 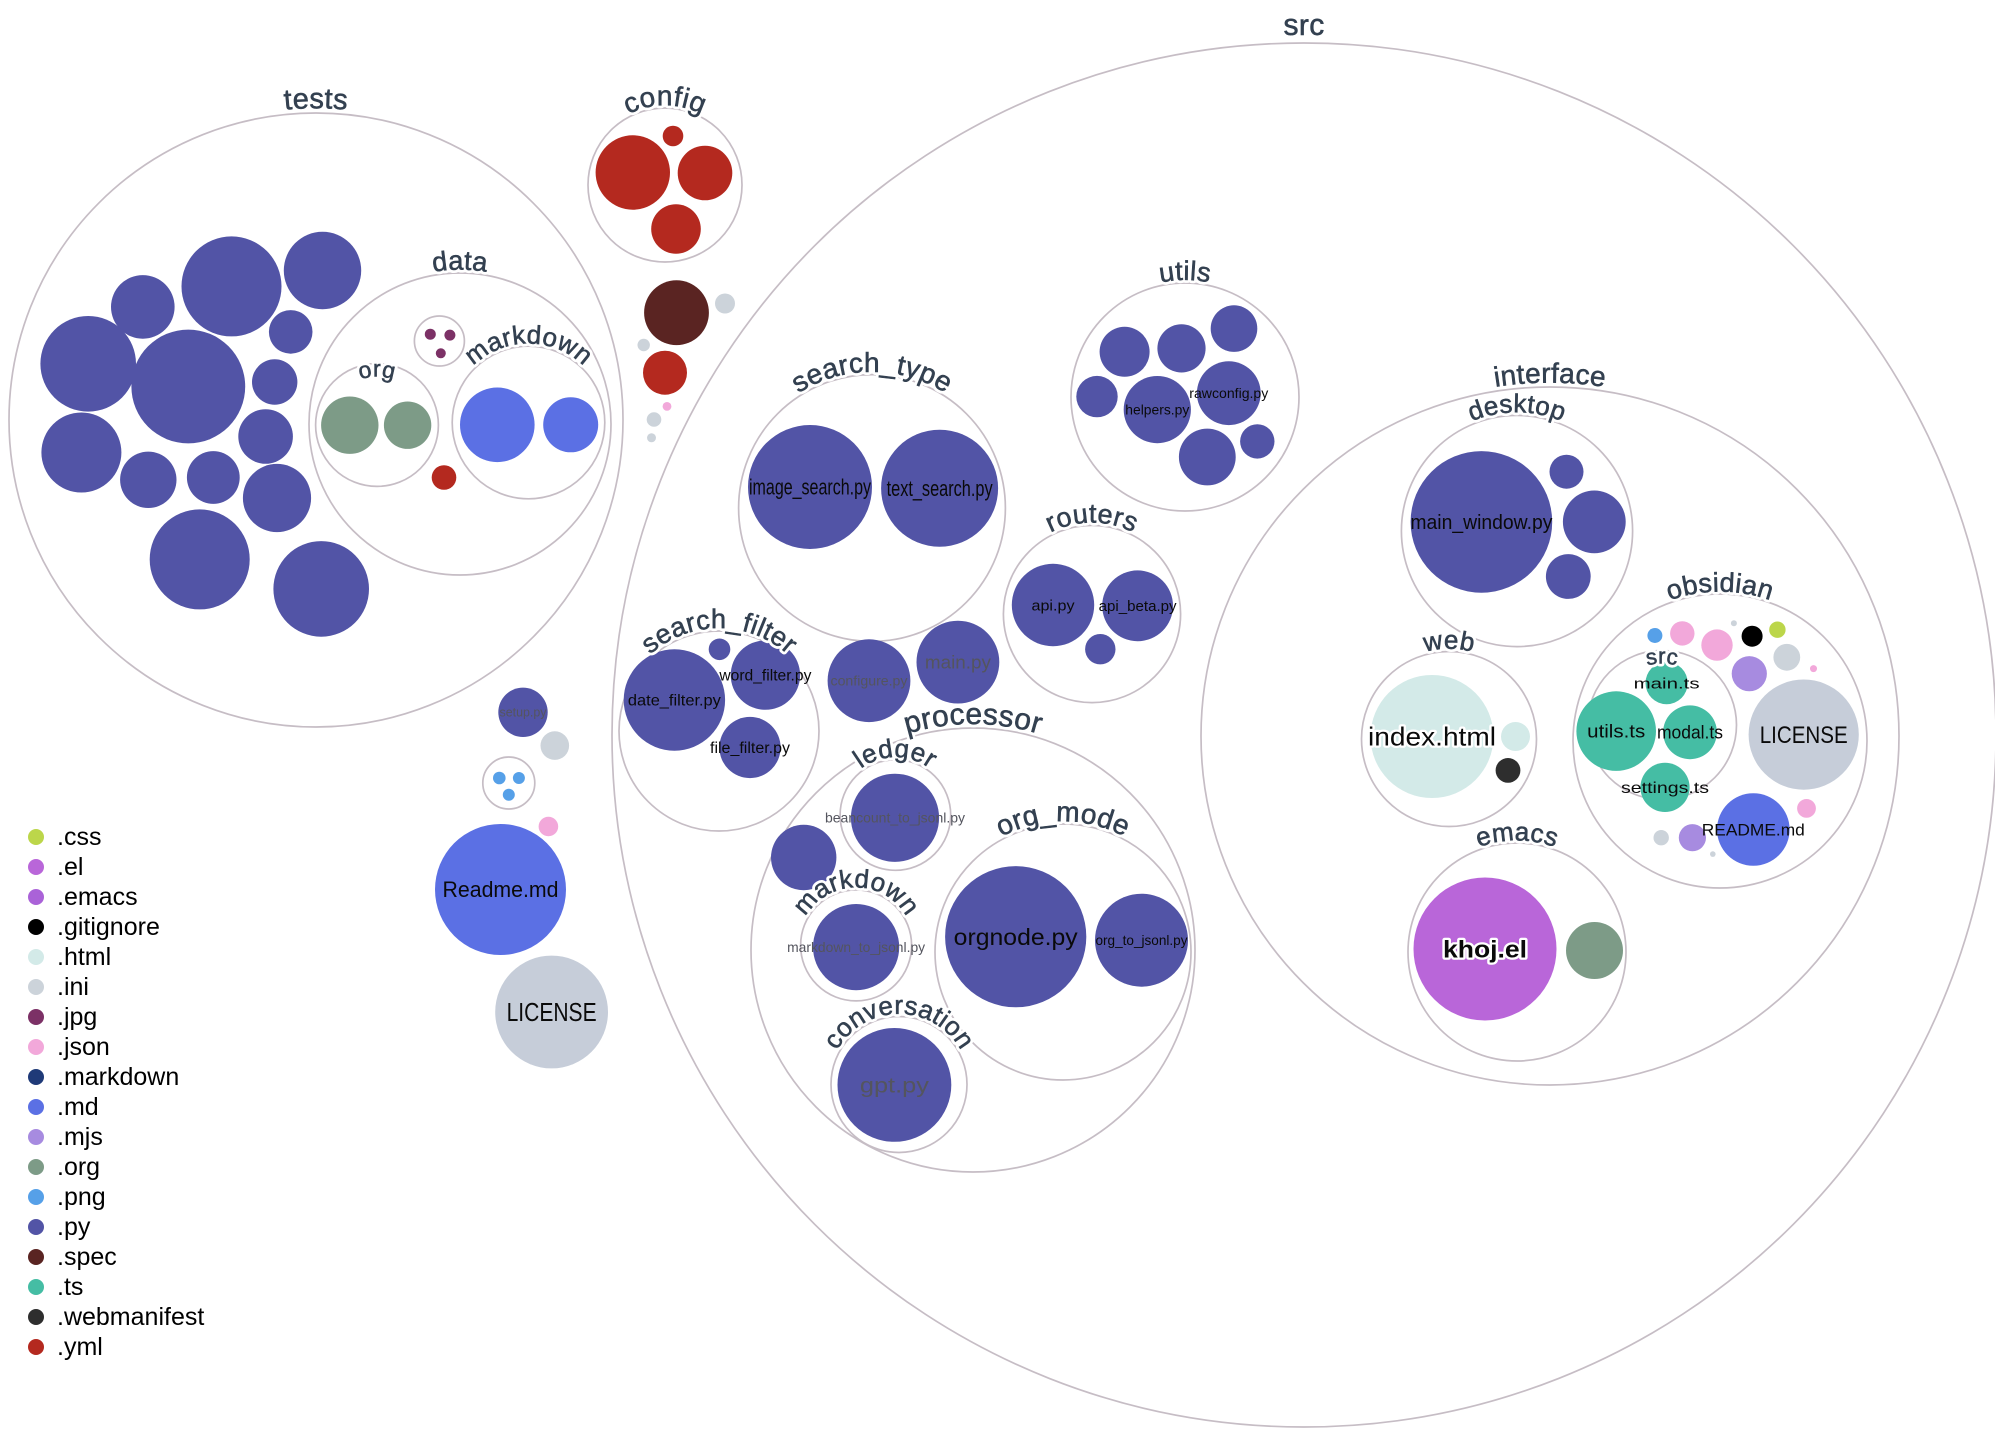 What do you see at coordinates (97, 897) in the screenshot?
I see `svg-text: .emacs` at bounding box center [97, 897].